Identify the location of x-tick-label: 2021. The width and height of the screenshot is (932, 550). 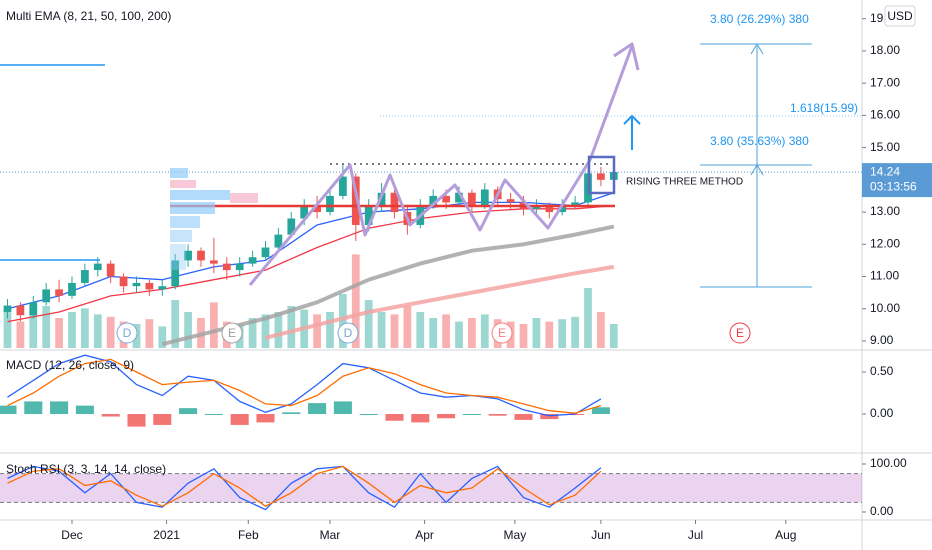
(166, 535).